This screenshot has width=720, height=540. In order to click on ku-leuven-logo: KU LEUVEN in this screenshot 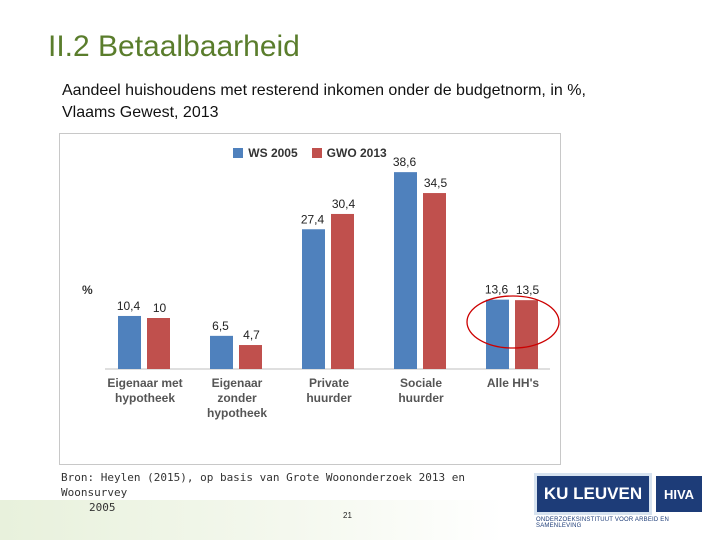, I will do `click(593, 494)`.